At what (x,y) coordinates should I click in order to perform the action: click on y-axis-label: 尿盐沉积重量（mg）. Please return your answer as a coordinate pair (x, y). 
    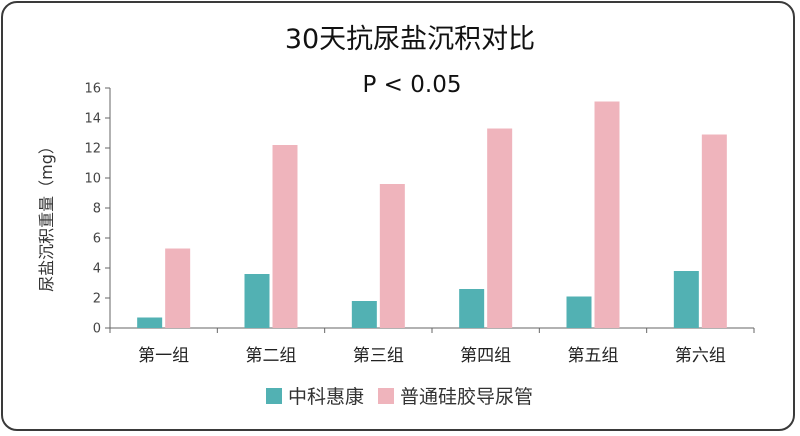
    Looking at the image, I should click on (46, 215).